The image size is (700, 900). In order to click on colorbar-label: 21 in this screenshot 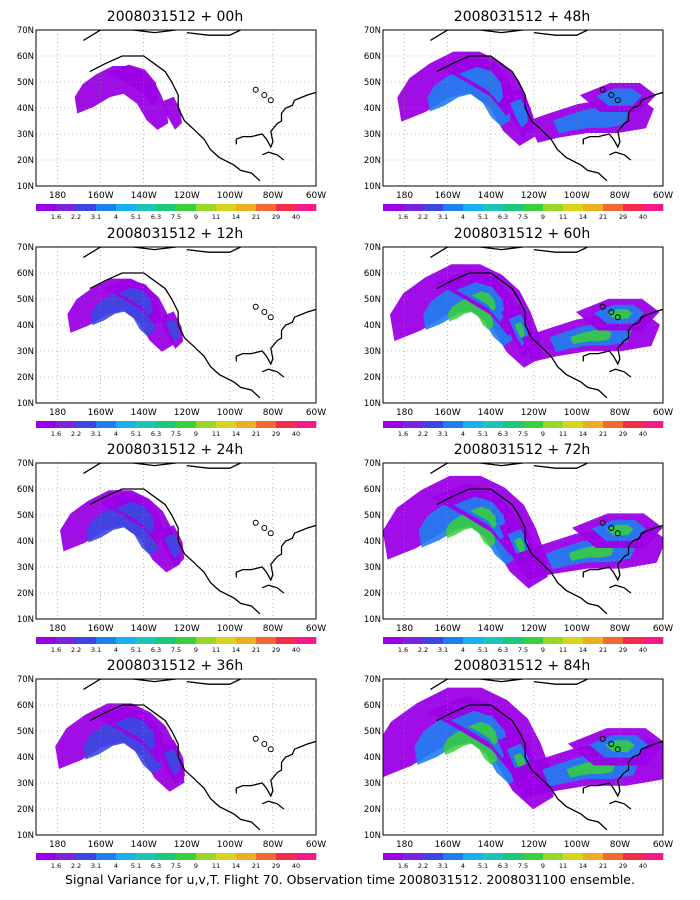, I will do `click(603, 866)`.